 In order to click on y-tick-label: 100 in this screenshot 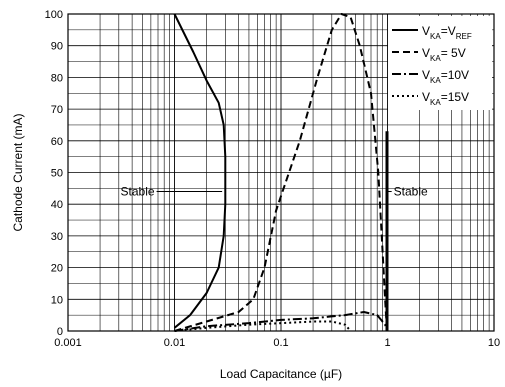, I will do `click(54, 15)`.